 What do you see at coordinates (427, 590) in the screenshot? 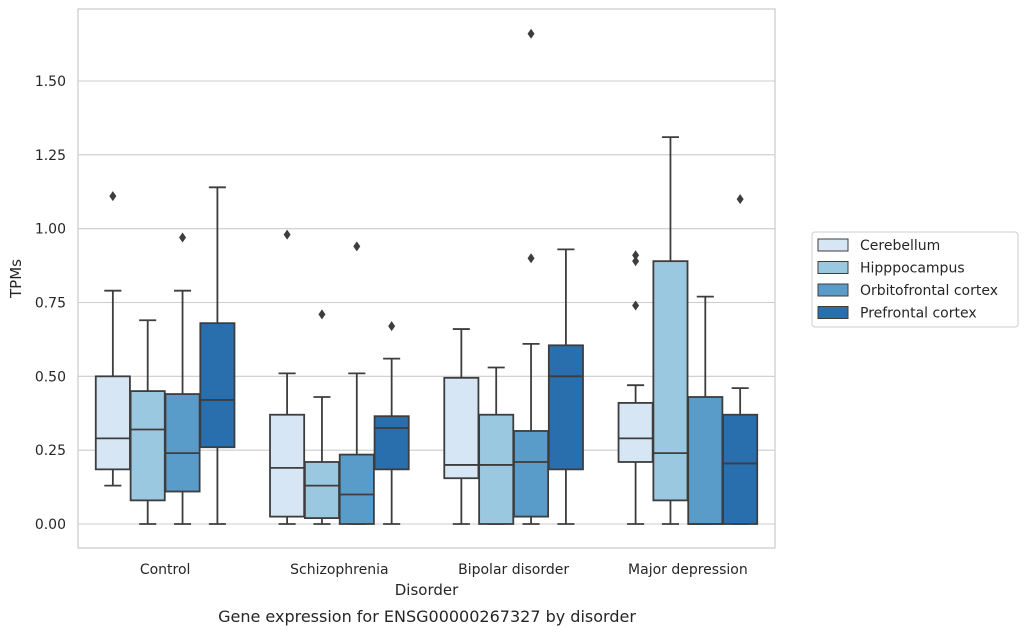
I see `x-axis-label: Disorder` at bounding box center [427, 590].